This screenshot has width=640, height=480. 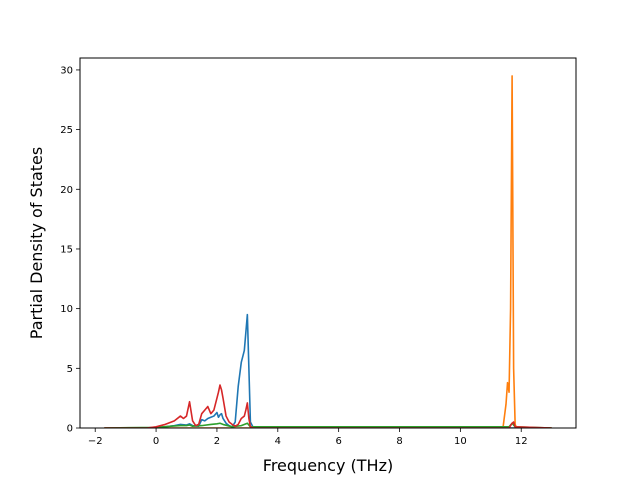 What do you see at coordinates (338, 441) in the screenshot?
I see `x-tick-label: 6` at bounding box center [338, 441].